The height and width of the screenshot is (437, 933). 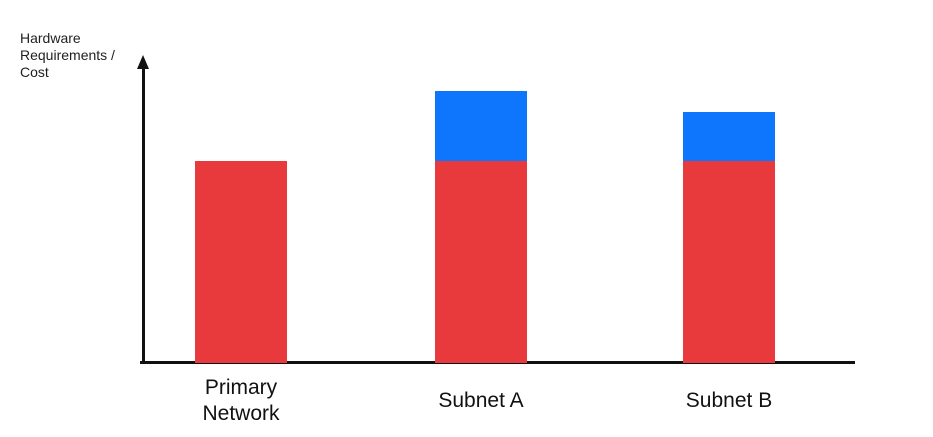 What do you see at coordinates (481, 400) in the screenshot?
I see `category-label: Subnet A` at bounding box center [481, 400].